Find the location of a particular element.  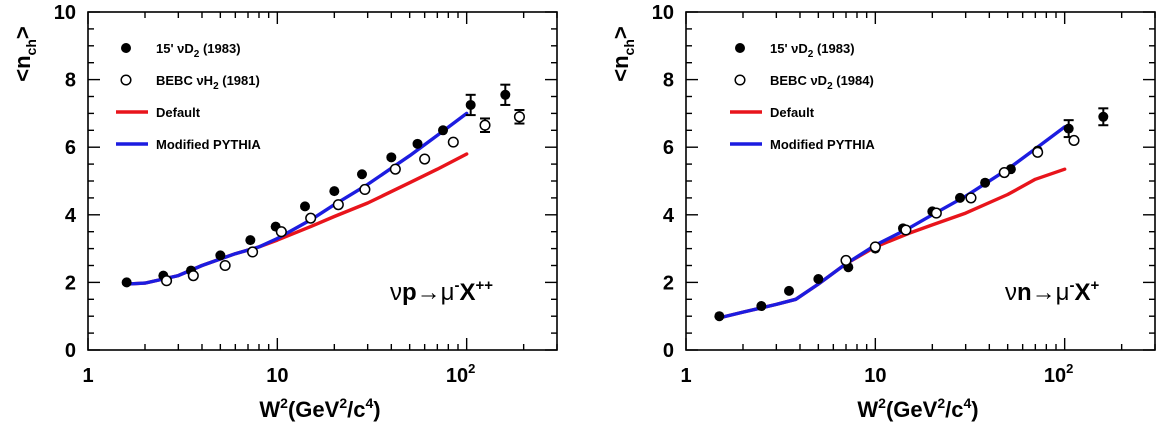

chart2-reaction-arrow-mu: →μ is located at coordinates (1051, 292).